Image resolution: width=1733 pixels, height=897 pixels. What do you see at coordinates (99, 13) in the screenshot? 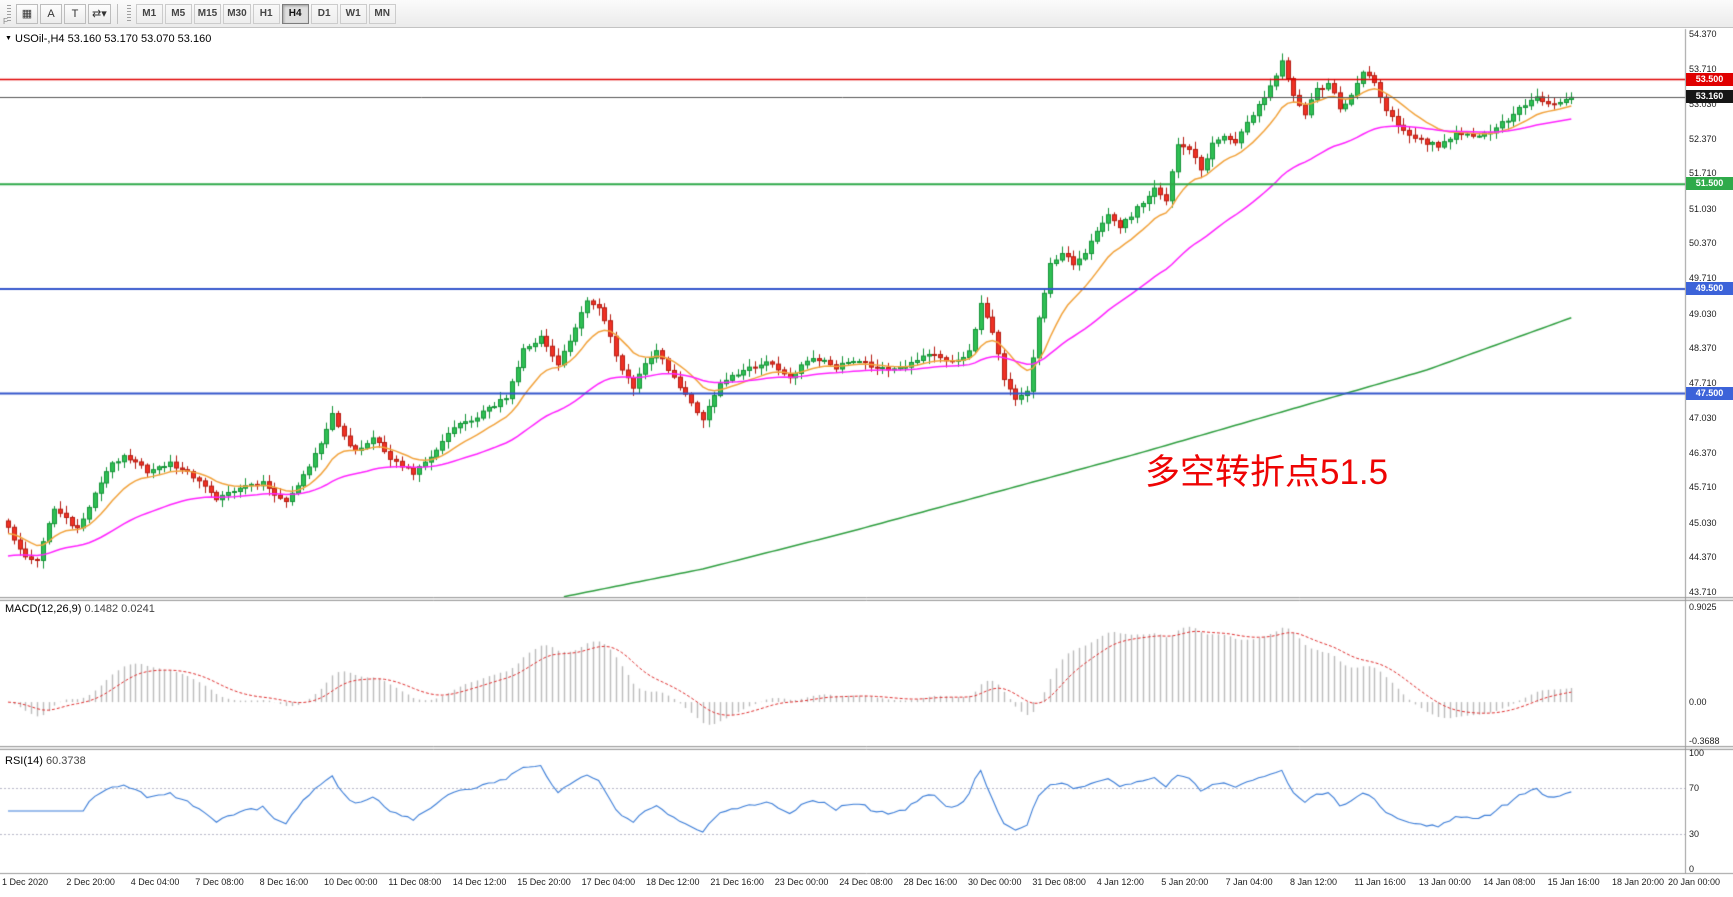
I see `symbol-cycle-icon: ⇄▾` at bounding box center [99, 13].